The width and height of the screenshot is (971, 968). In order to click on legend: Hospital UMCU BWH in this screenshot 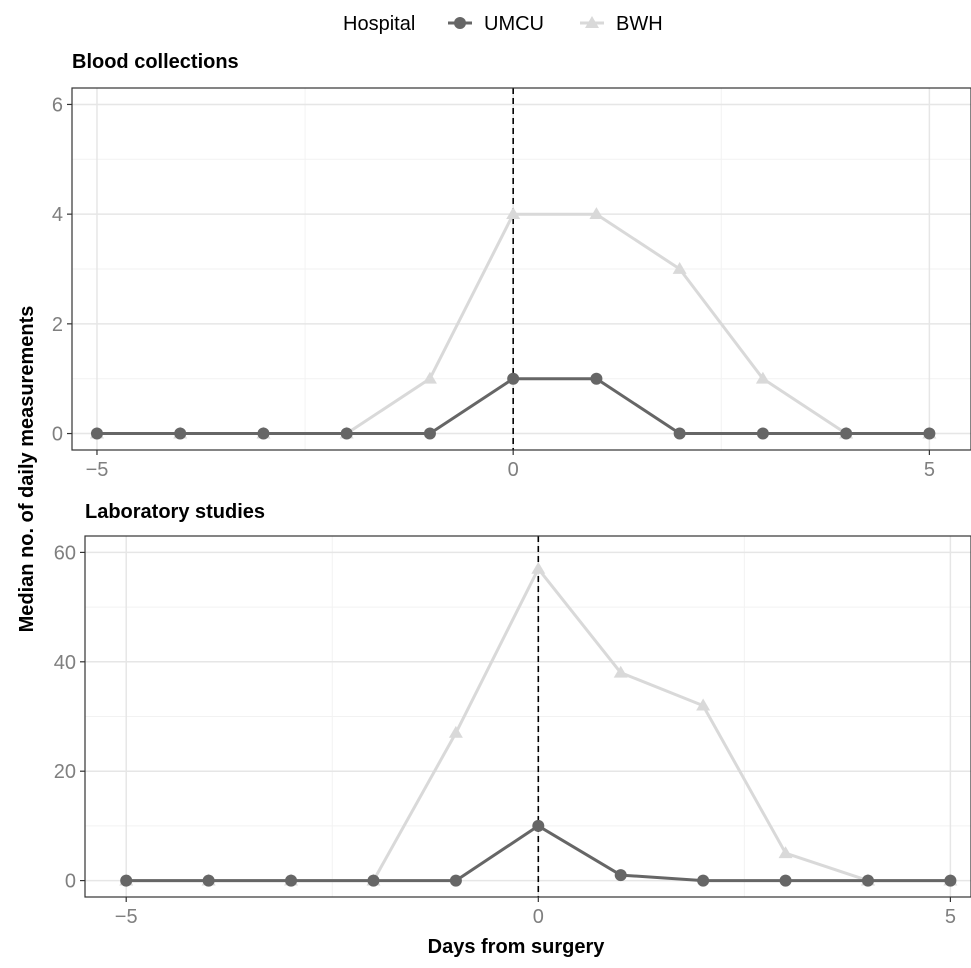, I will do `click(503, 24)`.